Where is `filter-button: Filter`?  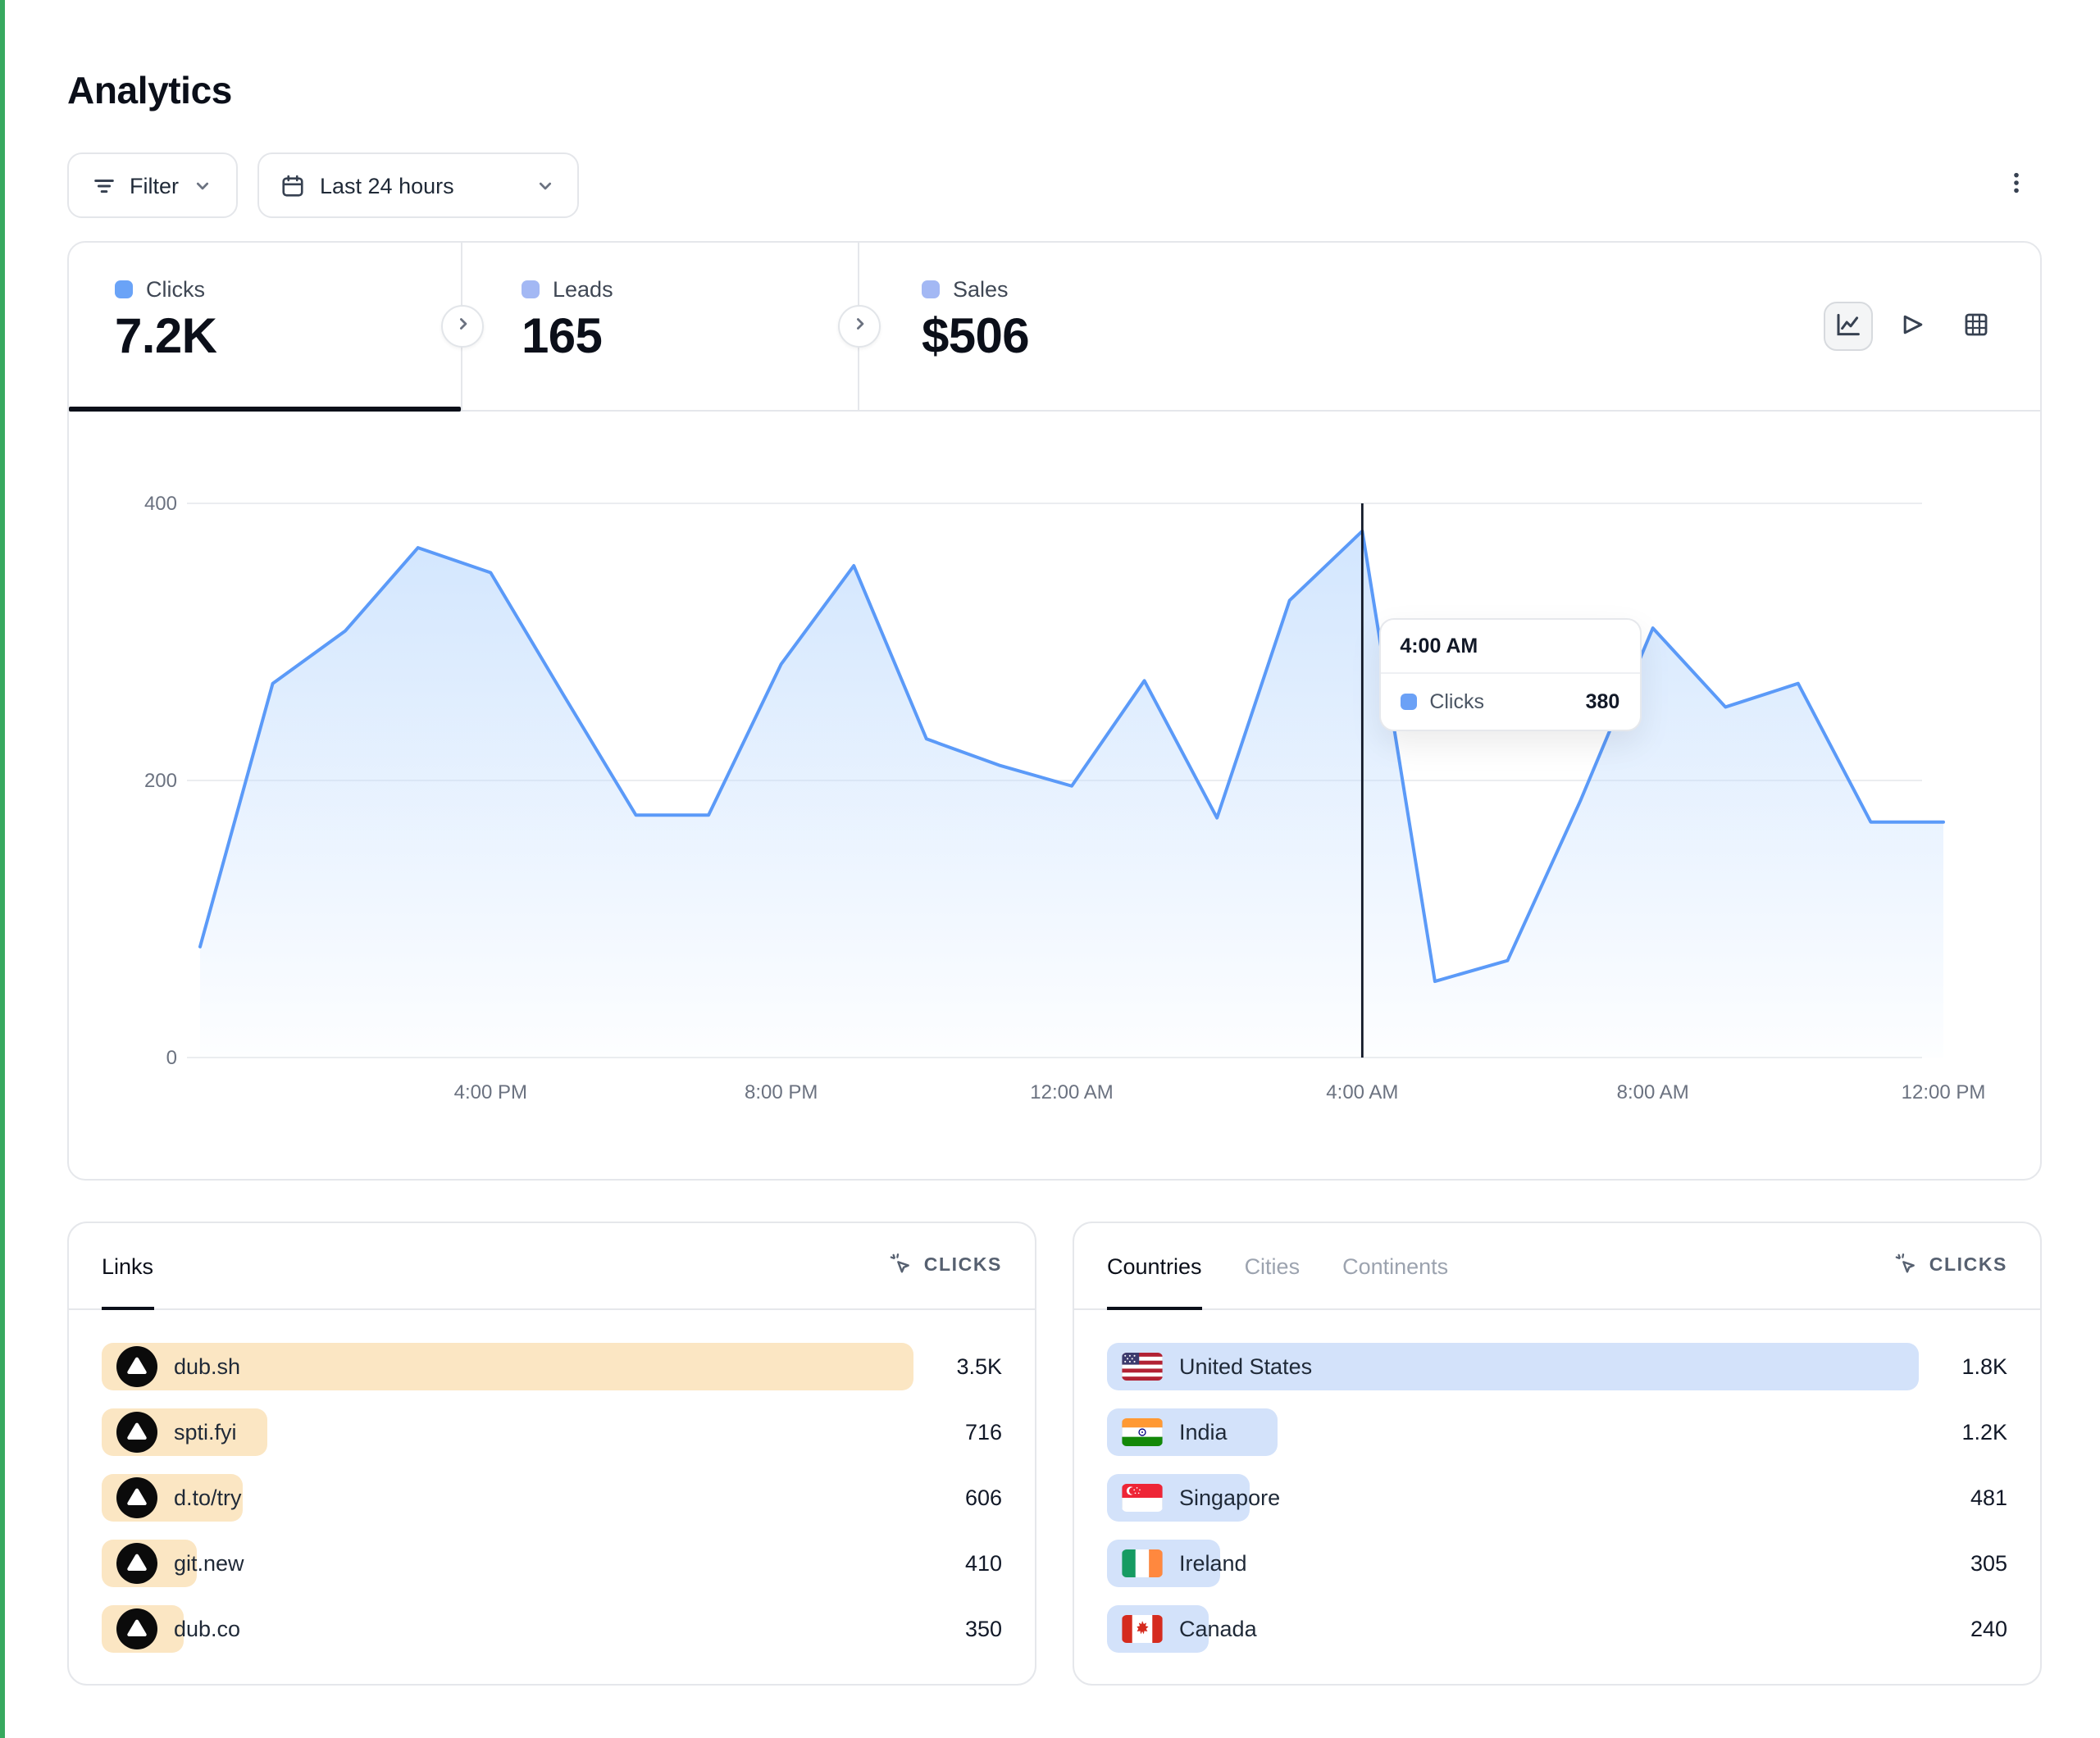 filter-button: Filter is located at coordinates (152, 185).